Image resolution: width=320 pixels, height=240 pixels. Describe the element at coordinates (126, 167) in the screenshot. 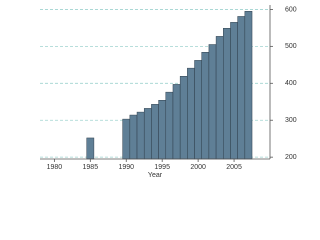

I see `x-tick-label: 1990` at that location.